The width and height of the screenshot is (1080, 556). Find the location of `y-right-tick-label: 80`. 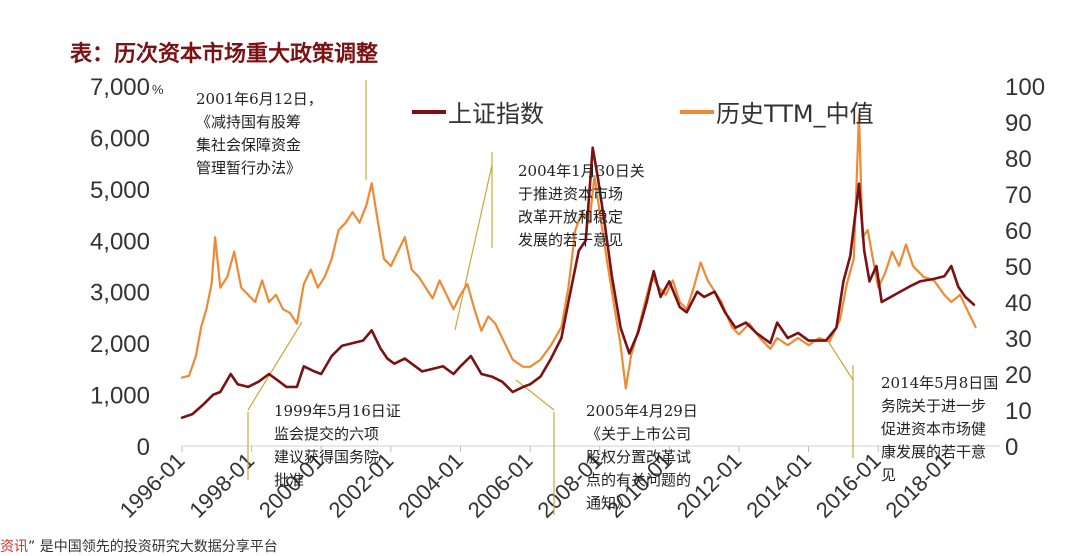

y-right-tick-label: 80 is located at coordinates (1018, 159).